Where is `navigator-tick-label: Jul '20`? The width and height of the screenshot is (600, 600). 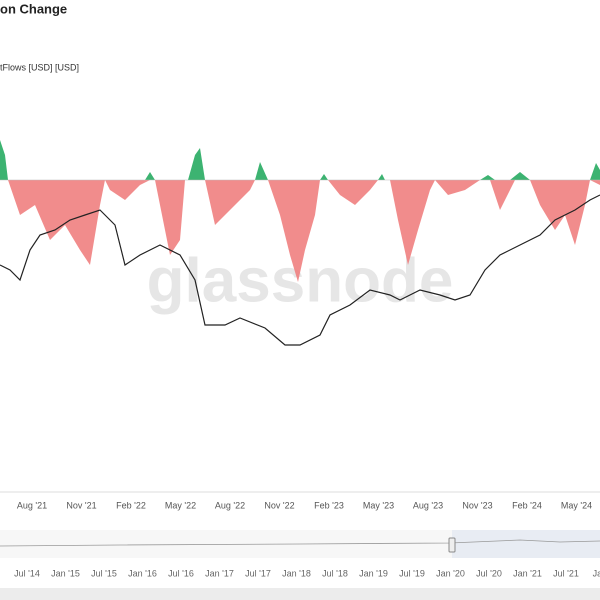
navigator-tick-label: Jul '20 is located at coordinates (489, 573).